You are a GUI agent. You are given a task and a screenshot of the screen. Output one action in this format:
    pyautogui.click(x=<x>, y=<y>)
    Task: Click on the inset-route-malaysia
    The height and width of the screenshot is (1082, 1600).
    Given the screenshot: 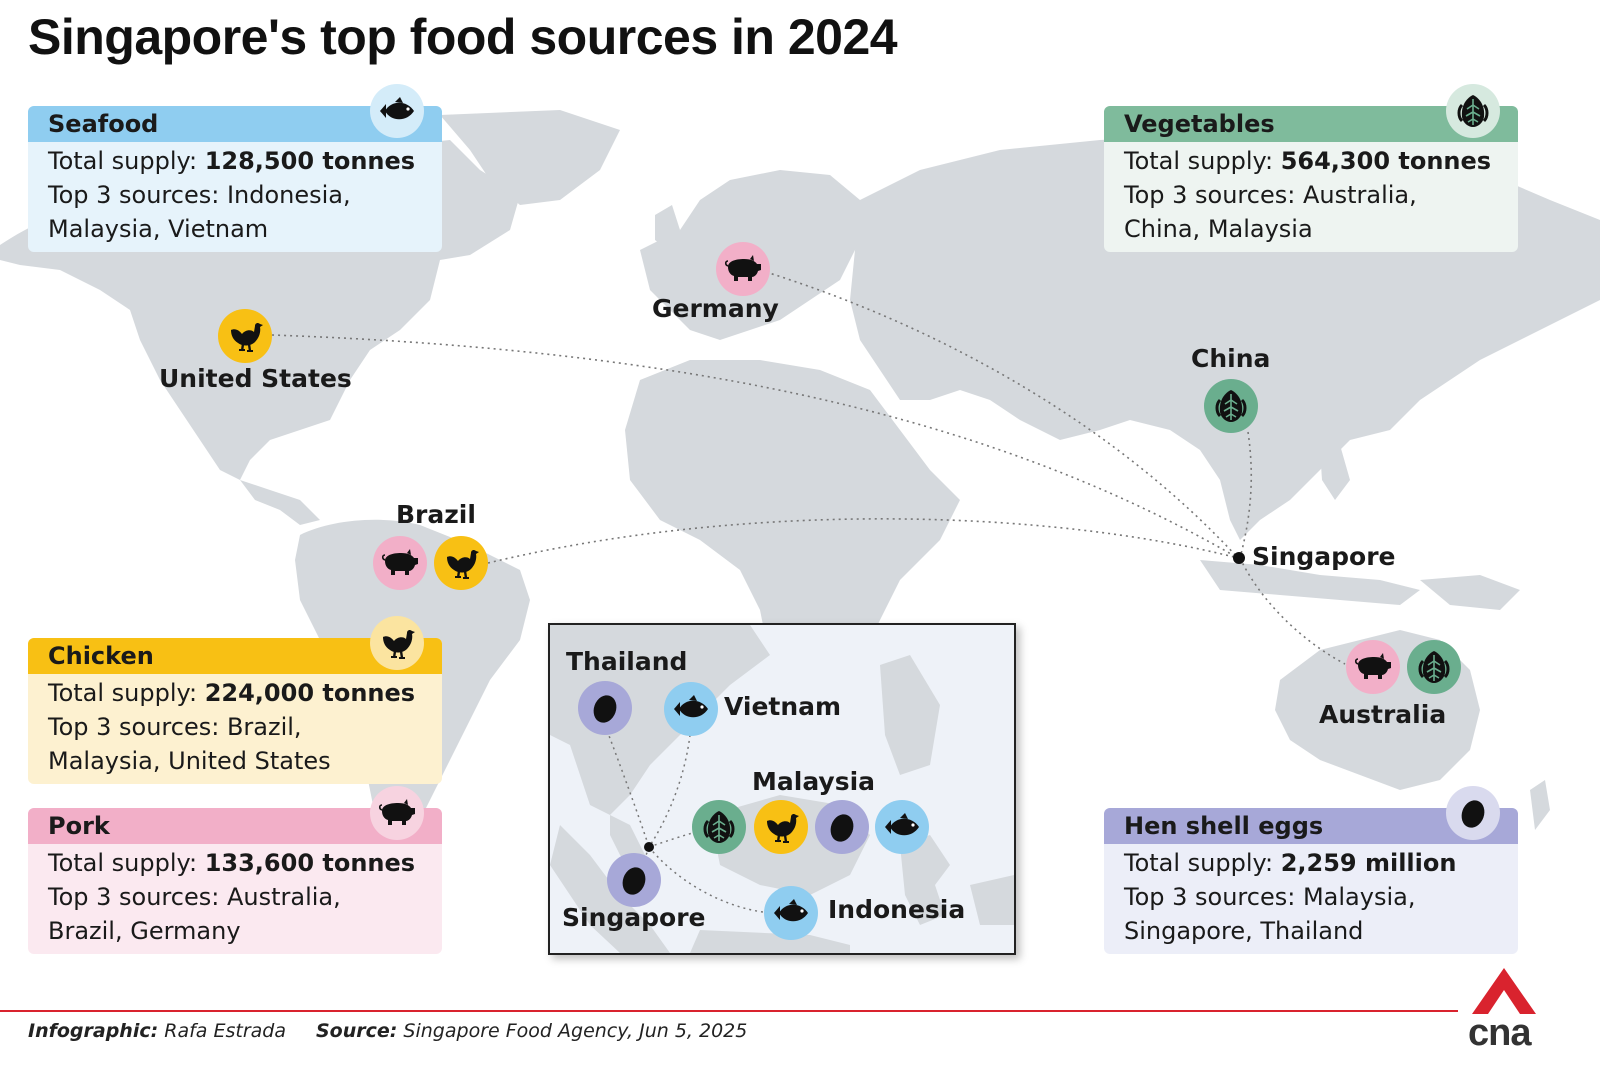 What is the action you would take?
    pyautogui.click(x=682, y=837)
    